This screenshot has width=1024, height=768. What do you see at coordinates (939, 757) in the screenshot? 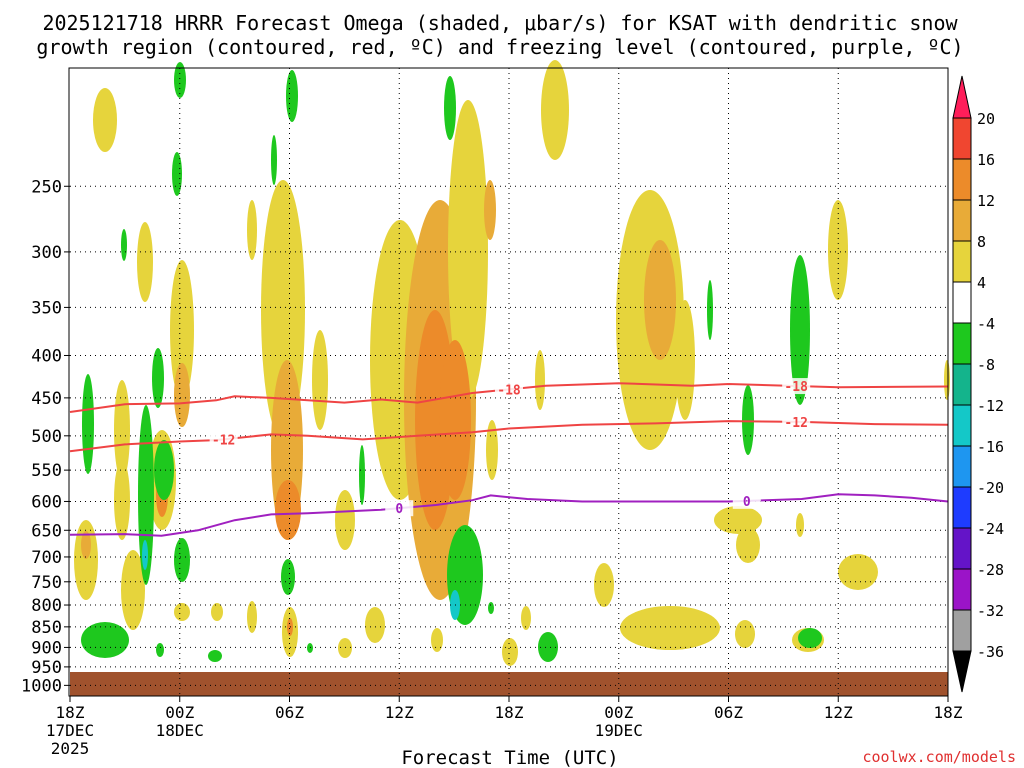
I see `credit-text: coolwx.com/models` at bounding box center [939, 757].